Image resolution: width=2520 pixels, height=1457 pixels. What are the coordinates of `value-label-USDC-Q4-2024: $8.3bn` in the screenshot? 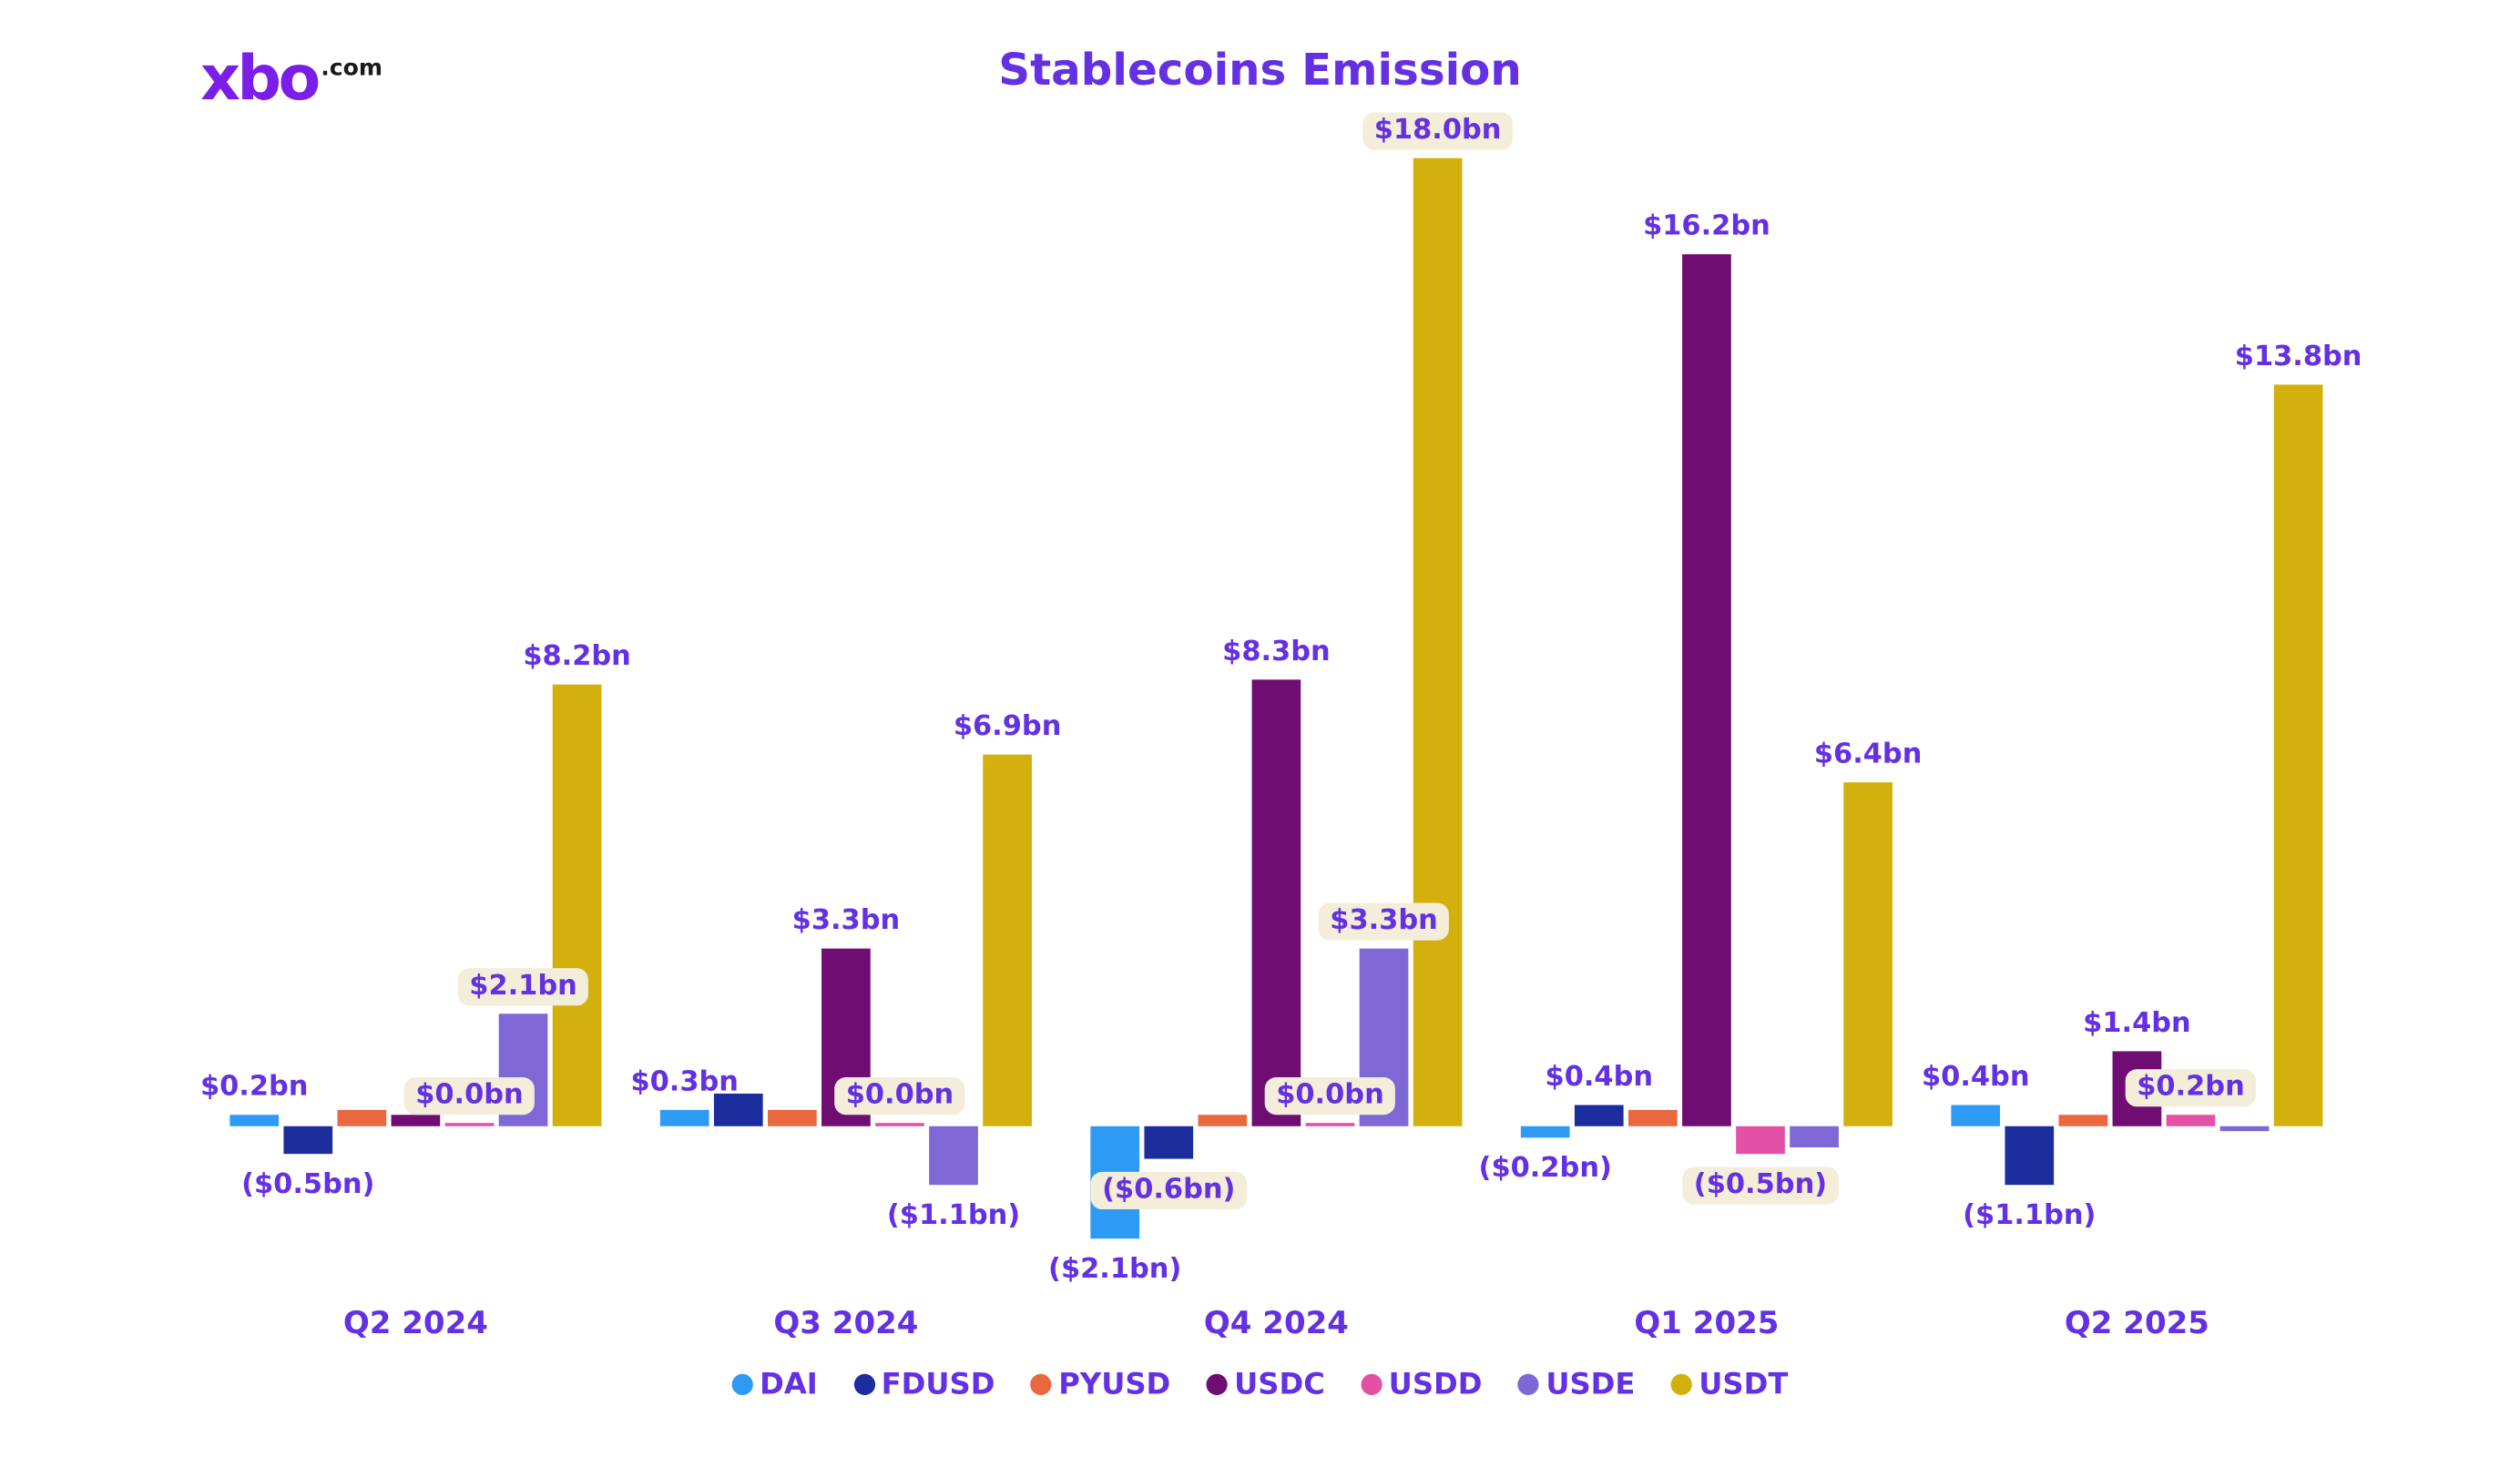 It's located at (1276, 652).